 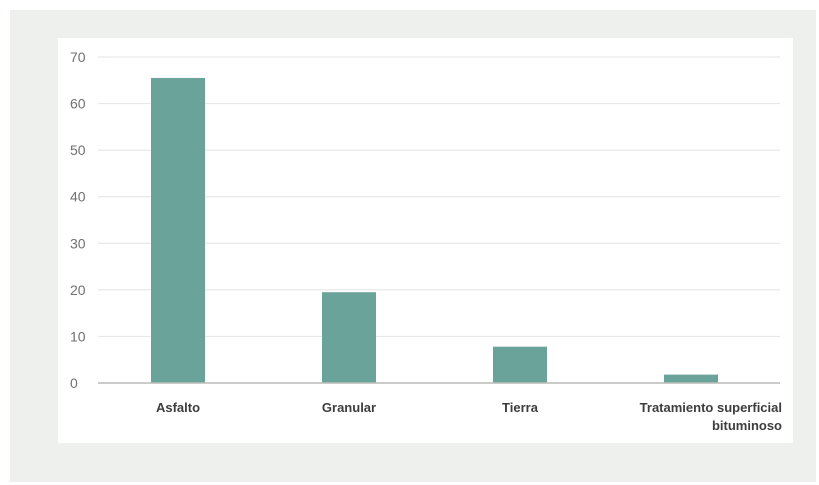 What do you see at coordinates (747, 425) in the screenshot?
I see `x-category-label: bituminoso` at bounding box center [747, 425].